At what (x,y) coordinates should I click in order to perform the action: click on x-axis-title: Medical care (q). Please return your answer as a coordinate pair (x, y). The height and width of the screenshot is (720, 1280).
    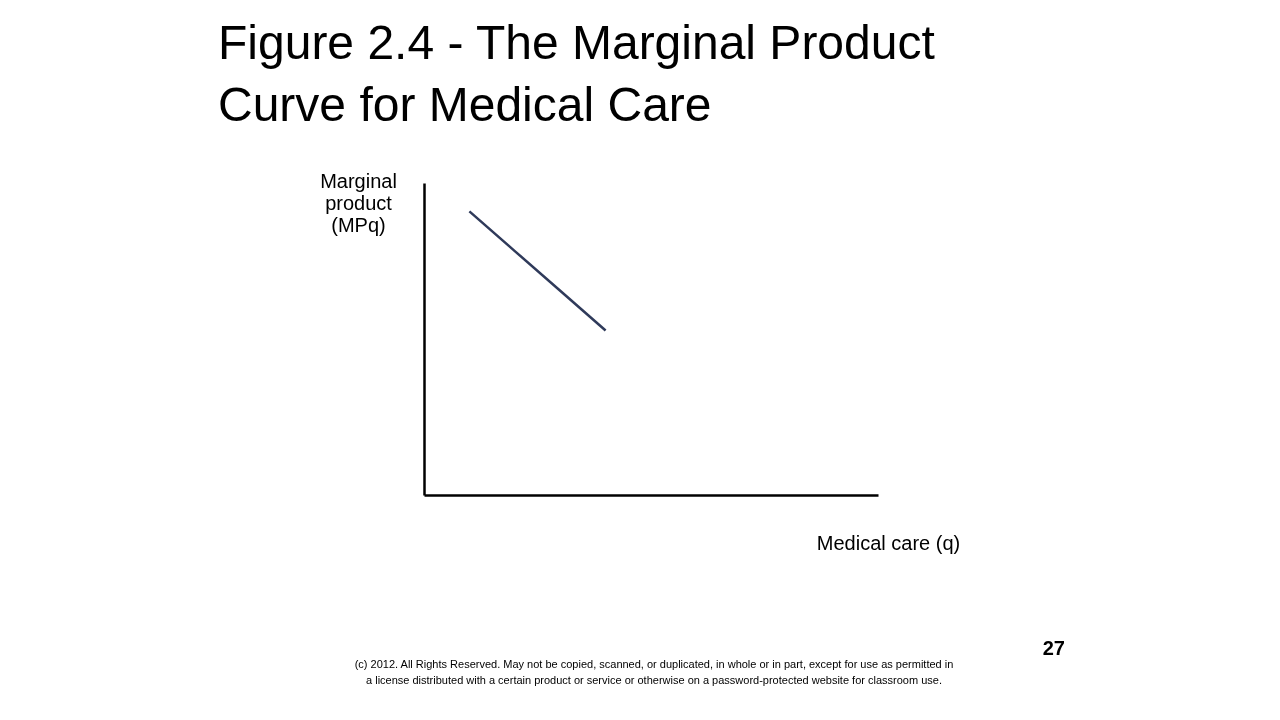
    Looking at the image, I should click on (888, 542).